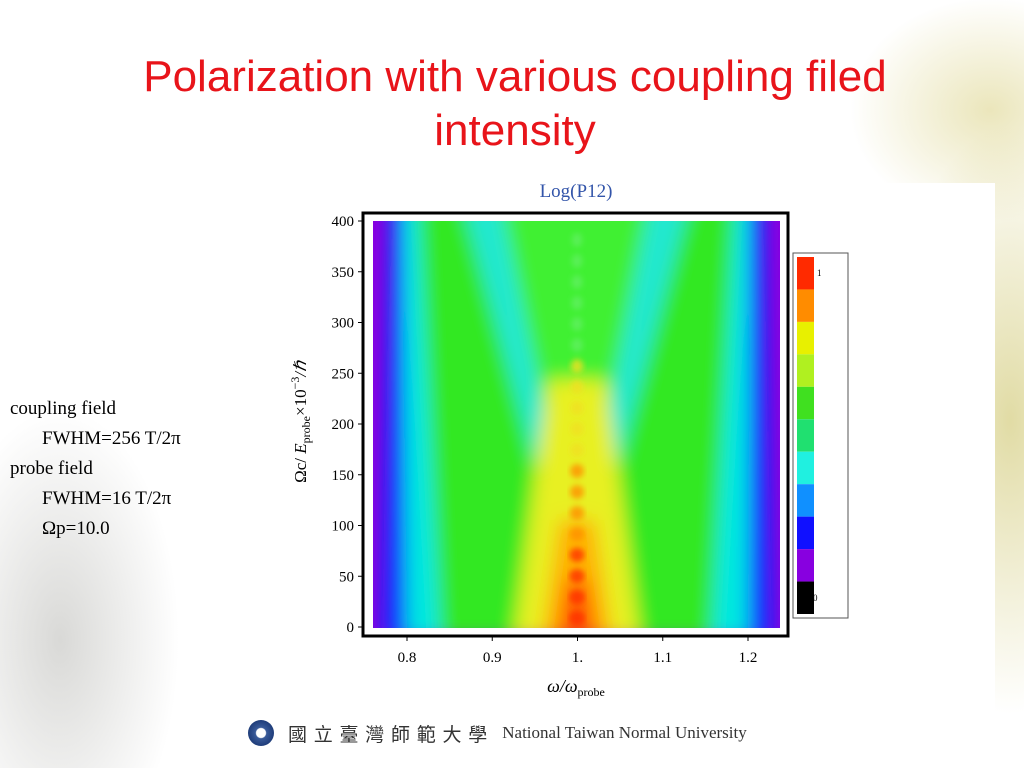  Describe the element at coordinates (306, 429) in the screenshot. I see `y-label-part: probe` at that location.